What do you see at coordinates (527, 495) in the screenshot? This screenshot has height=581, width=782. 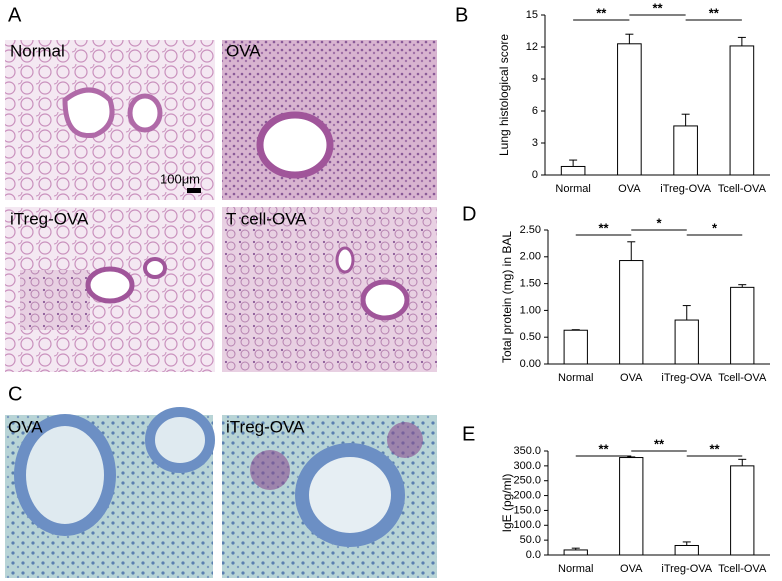 I see `y-tick-label: 200.0` at bounding box center [527, 495].